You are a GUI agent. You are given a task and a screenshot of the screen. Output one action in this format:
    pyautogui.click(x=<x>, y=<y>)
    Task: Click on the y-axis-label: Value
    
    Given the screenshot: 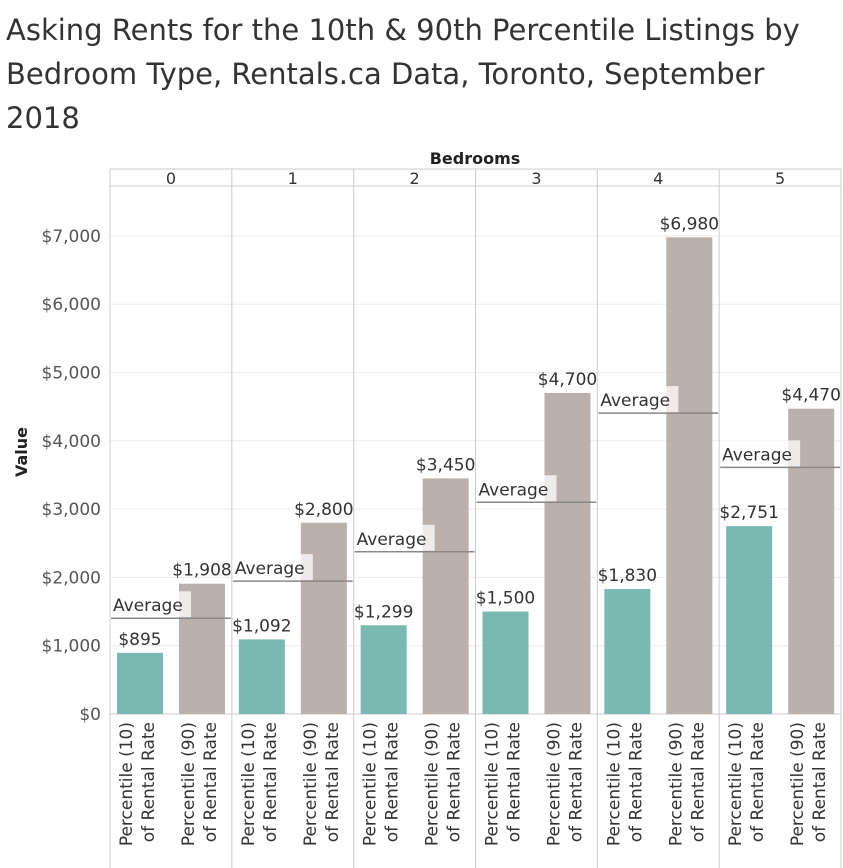 What is the action you would take?
    pyautogui.click(x=21, y=452)
    